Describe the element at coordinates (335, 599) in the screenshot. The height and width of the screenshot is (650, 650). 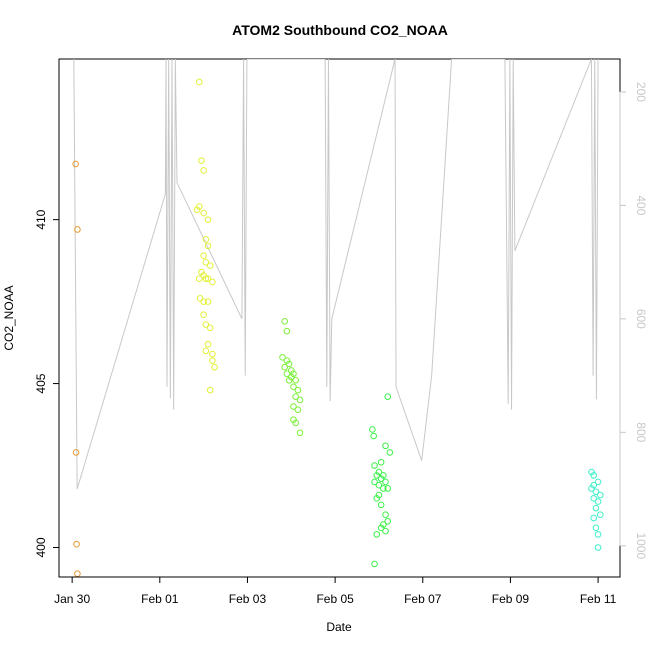
I see `x-tick-label: Feb 05` at that location.